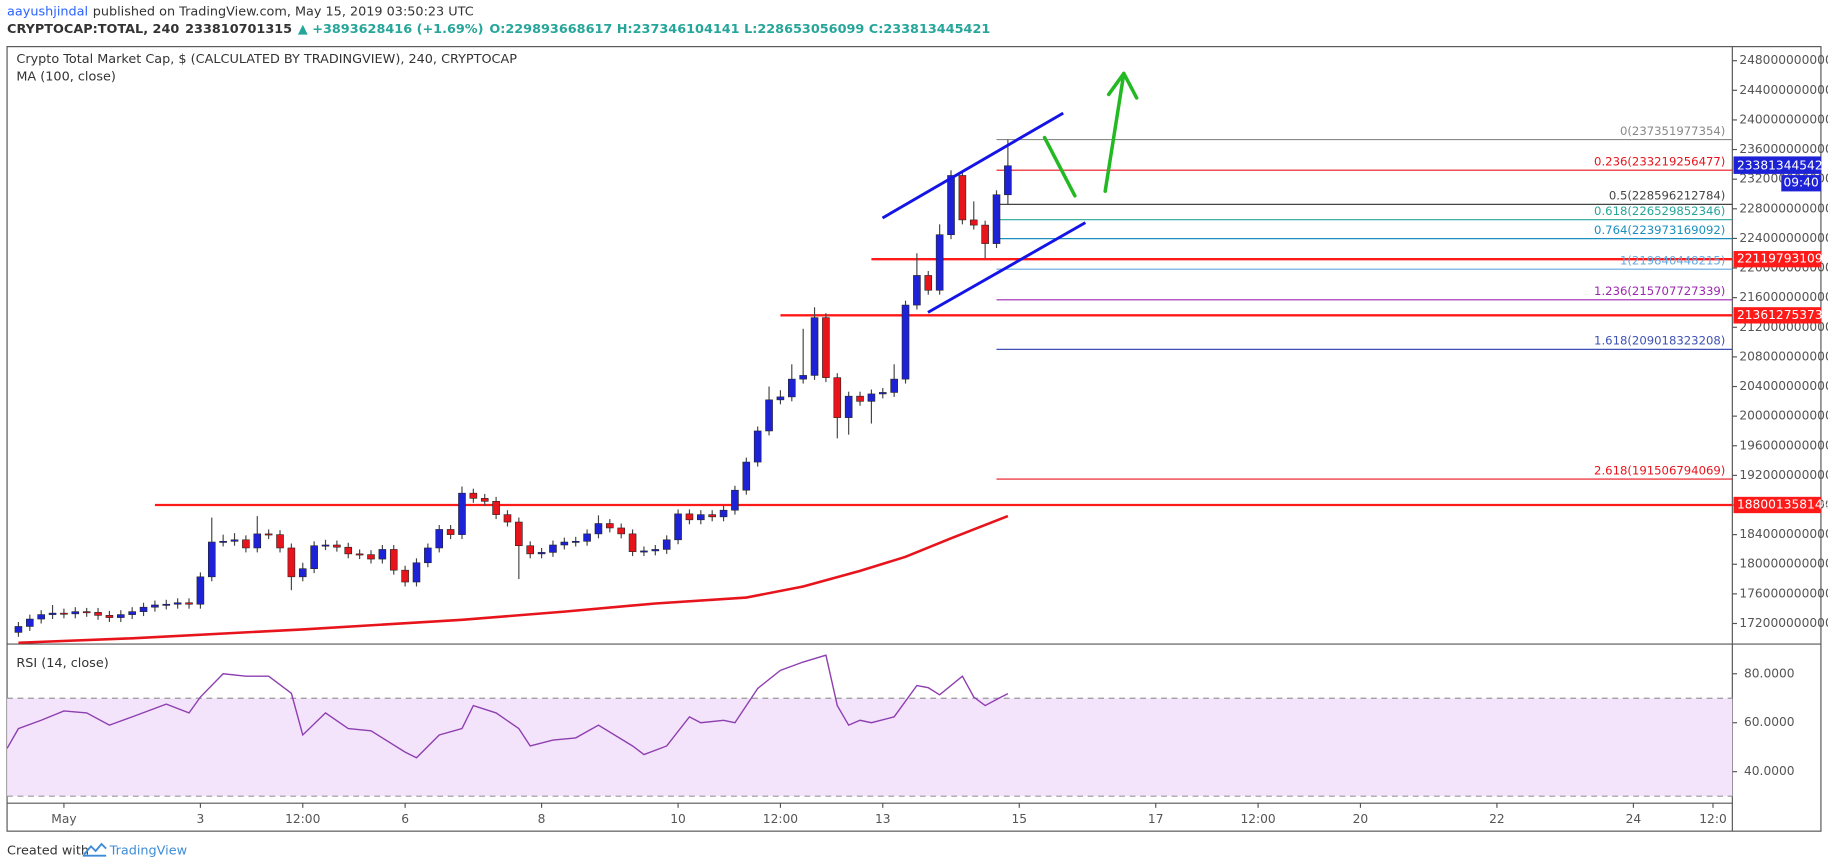 The height and width of the screenshot is (868, 1828). Describe the element at coordinates (1667, 196) in the screenshot. I see `fib-label: 0.5(228596212784)` at that location.